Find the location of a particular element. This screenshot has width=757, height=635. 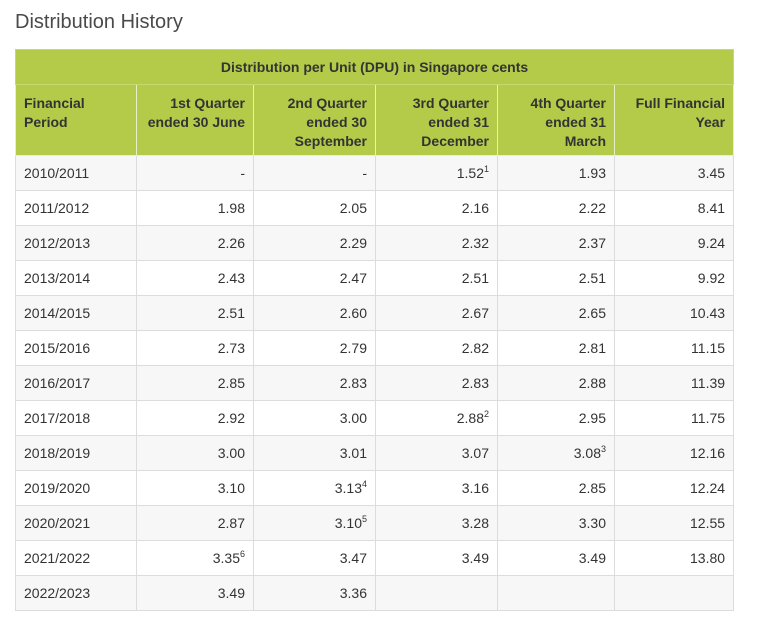

dpu-cell: 2.51 is located at coordinates (436, 278).